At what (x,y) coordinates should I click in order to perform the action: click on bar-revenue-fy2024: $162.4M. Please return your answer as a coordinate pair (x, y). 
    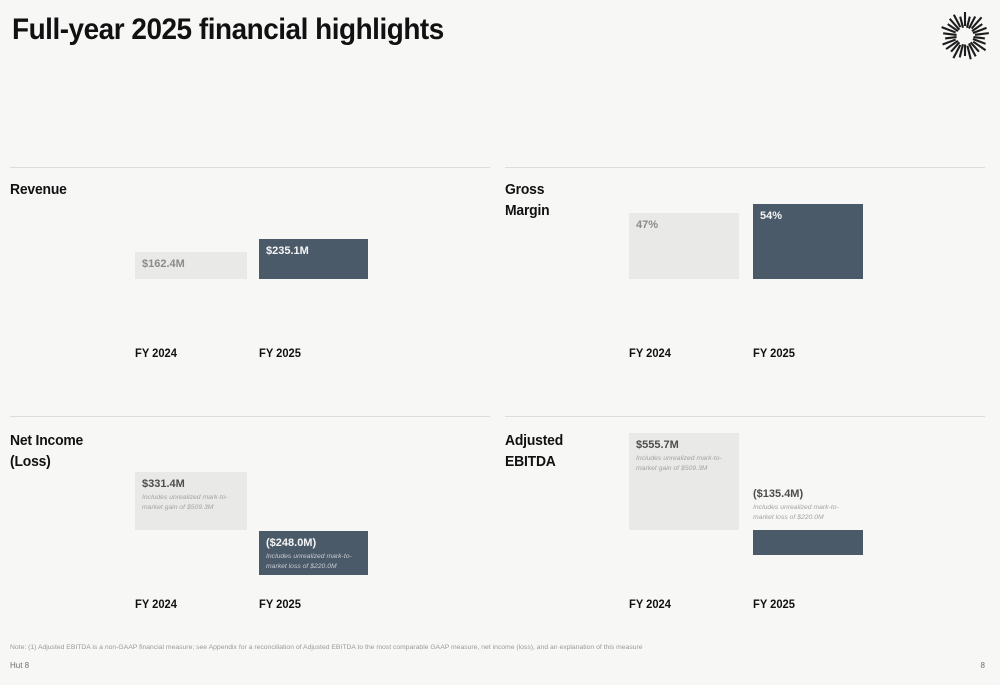
    Looking at the image, I should click on (191, 265).